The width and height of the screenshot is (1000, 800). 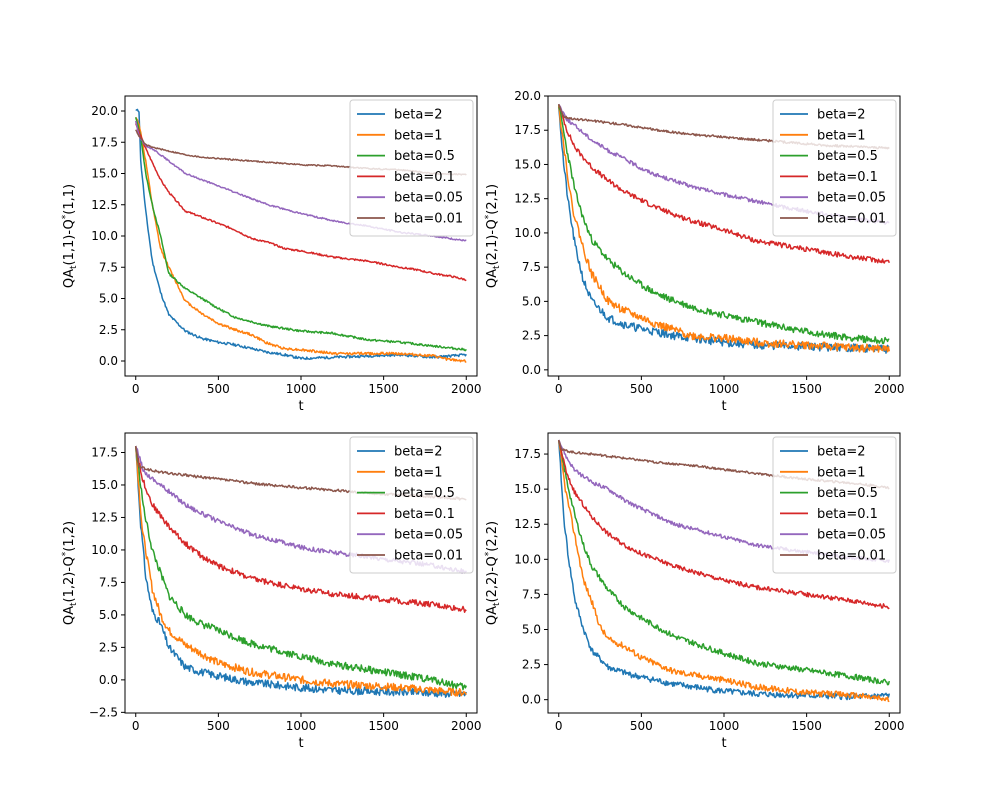 I want to click on y-axis-label: QAt(1,2)-Q*(1,2), so click(x=70, y=573).